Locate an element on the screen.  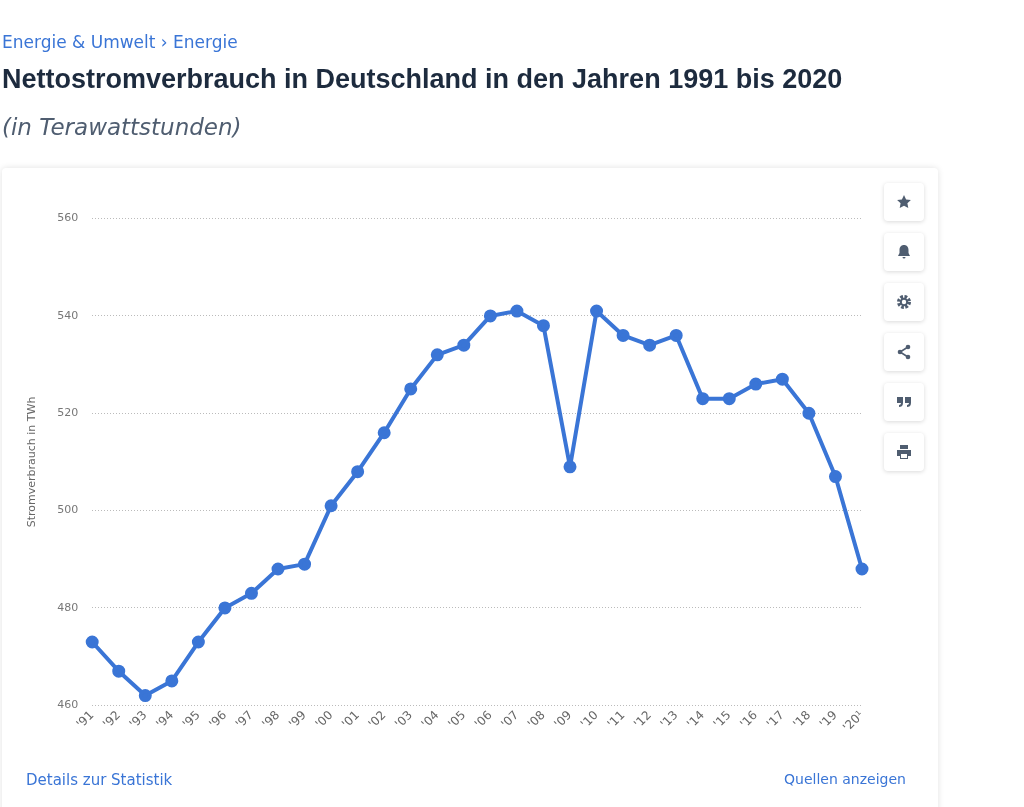
x-tick-label: '05 is located at coordinates (457, 719).